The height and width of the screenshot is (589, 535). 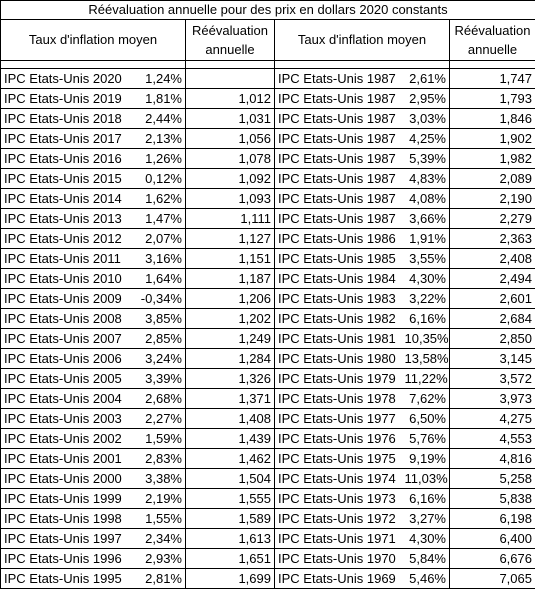 What do you see at coordinates (157, 519) in the screenshot?
I see `left-rate-cell: 1,55%` at bounding box center [157, 519].